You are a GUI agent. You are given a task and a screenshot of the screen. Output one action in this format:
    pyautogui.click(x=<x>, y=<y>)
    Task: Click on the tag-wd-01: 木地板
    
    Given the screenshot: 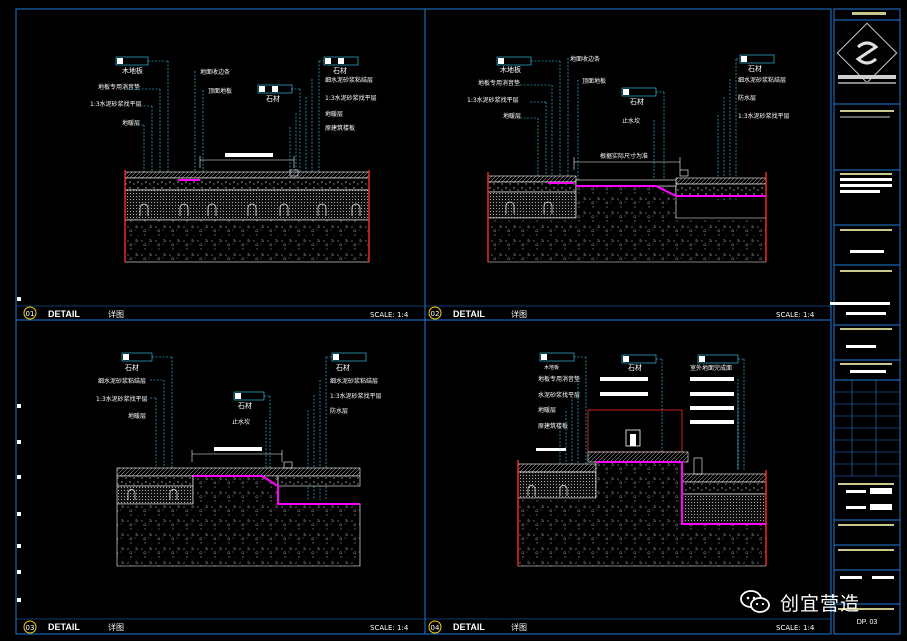 What is the action you would take?
    pyautogui.click(x=132, y=65)
    